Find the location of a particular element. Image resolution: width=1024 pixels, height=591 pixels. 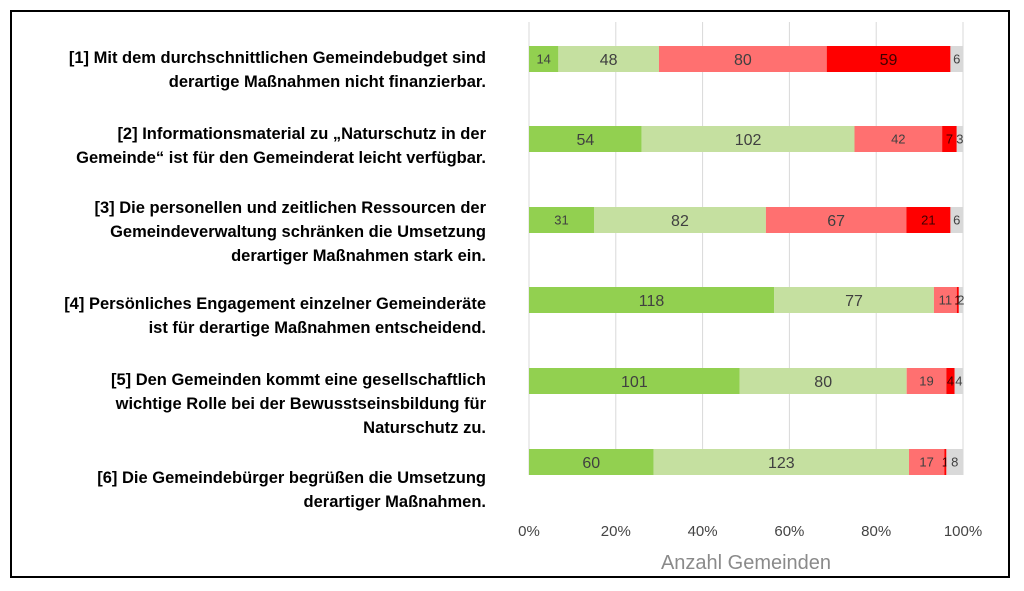

x-axis-title: Anzahl Gemeinden is located at coordinates (746, 563).